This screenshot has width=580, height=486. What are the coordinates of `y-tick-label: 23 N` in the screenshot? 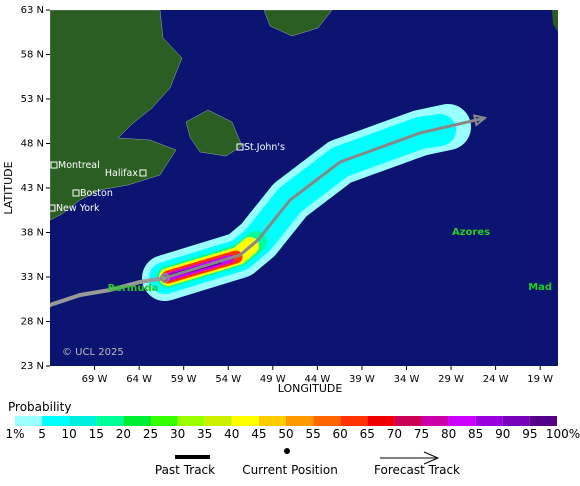 It's located at (32, 366).